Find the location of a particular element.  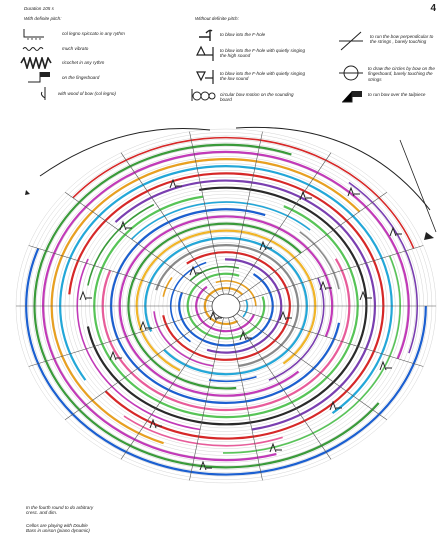

col-legno-staccato-icon is located at coordinates (33, 34).